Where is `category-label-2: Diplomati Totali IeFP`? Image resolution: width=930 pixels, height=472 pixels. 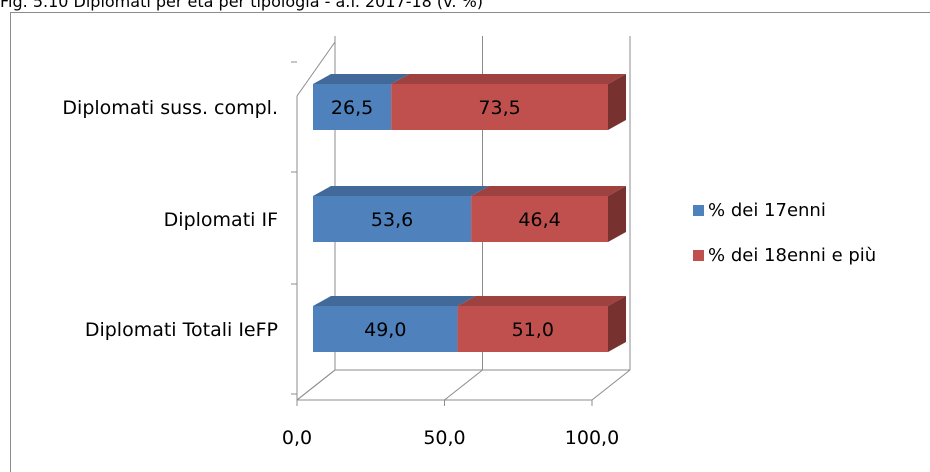 category-label-2: Diplomati Totali IeFP is located at coordinates (181, 330).